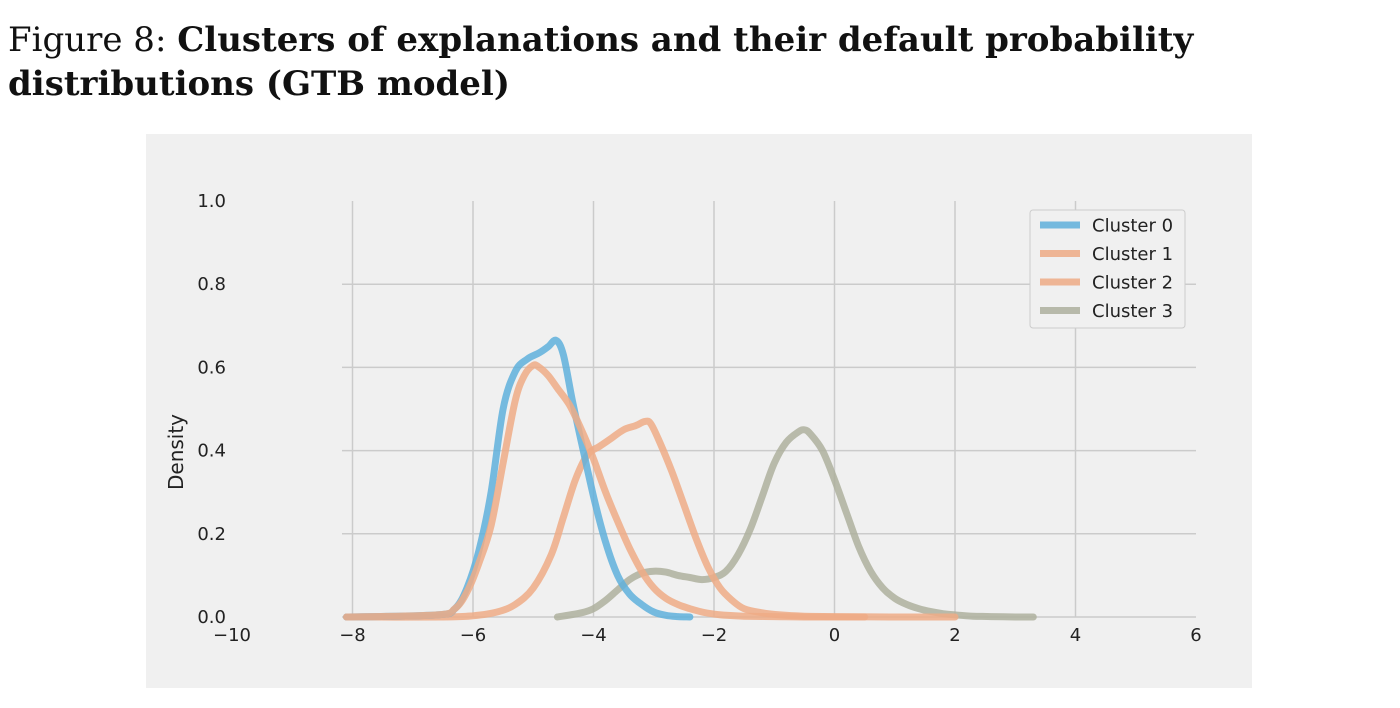 This screenshot has height=708, width=1400. What do you see at coordinates (176, 452) in the screenshot?
I see `y-axis-label: Density` at bounding box center [176, 452].